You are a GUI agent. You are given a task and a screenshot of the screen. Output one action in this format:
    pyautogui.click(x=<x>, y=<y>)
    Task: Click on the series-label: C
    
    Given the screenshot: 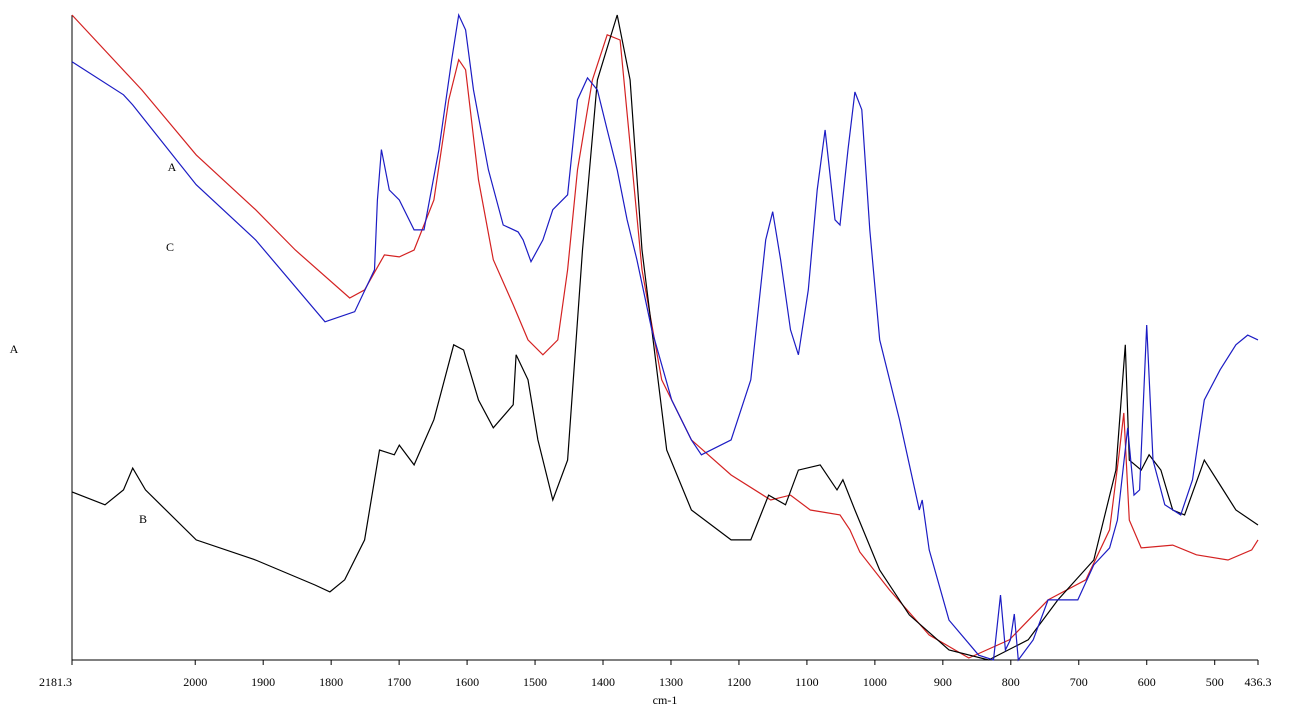 What is the action you would take?
    pyautogui.click(x=170, y=247)
    